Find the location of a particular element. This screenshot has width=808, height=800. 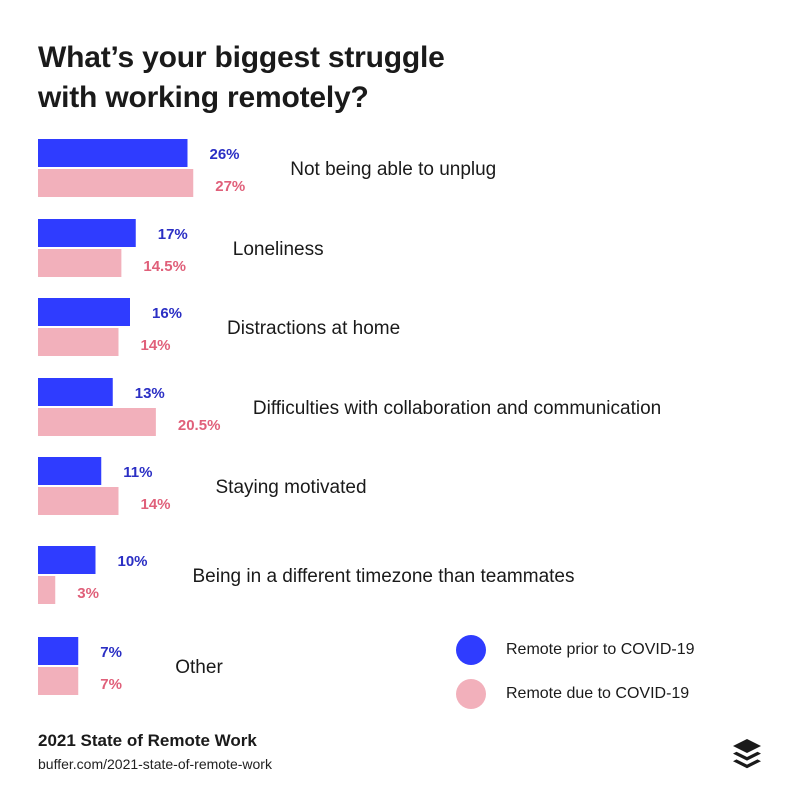

category-label-2: Distractions at home is located at coordinates (313, 328).